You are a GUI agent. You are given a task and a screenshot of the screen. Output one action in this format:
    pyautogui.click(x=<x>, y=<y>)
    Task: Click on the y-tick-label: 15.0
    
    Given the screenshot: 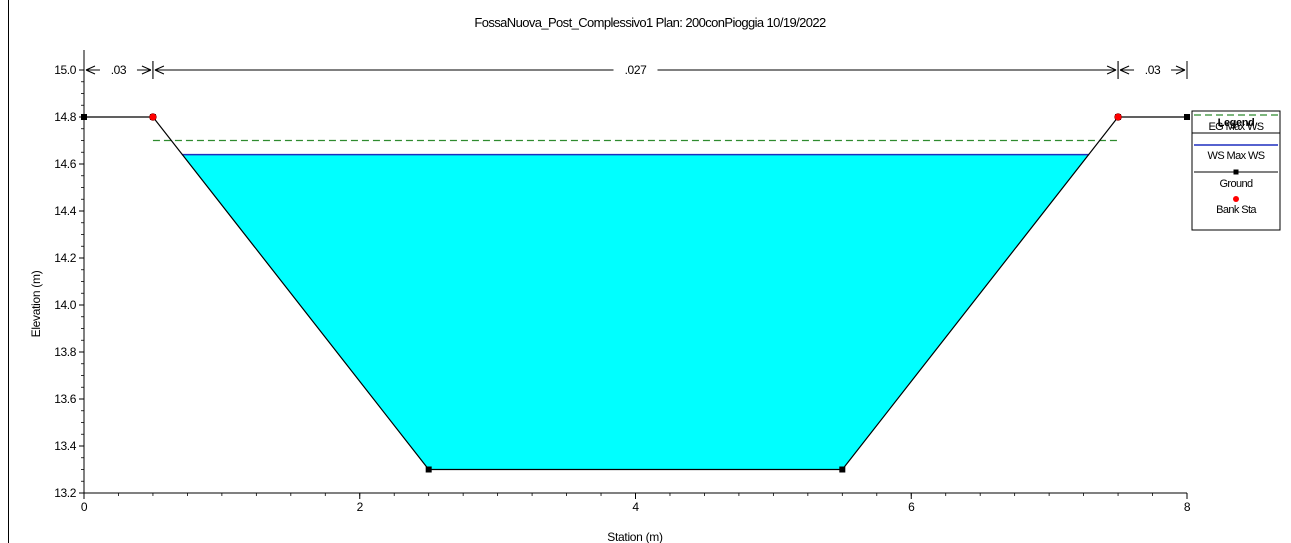 What is the action you would take?
    pyautogui.click(x=65, y=70)
    